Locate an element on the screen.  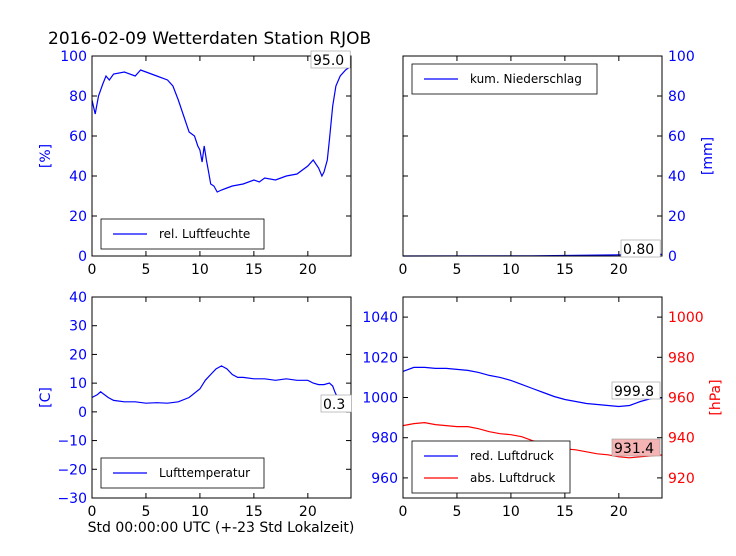
y-tick-label-right: 980 is located at coordinates (681, 358).